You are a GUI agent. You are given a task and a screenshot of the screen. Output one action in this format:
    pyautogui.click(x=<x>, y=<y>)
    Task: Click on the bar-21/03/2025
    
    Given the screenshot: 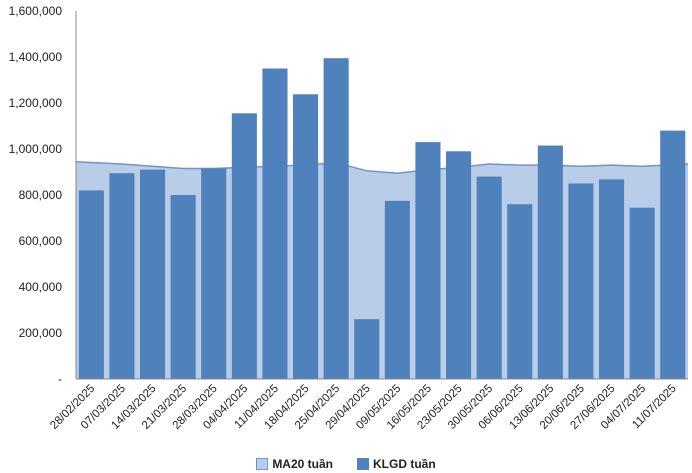 What is the action you would take?
    pyautogui.click(x=183, y=287)
    